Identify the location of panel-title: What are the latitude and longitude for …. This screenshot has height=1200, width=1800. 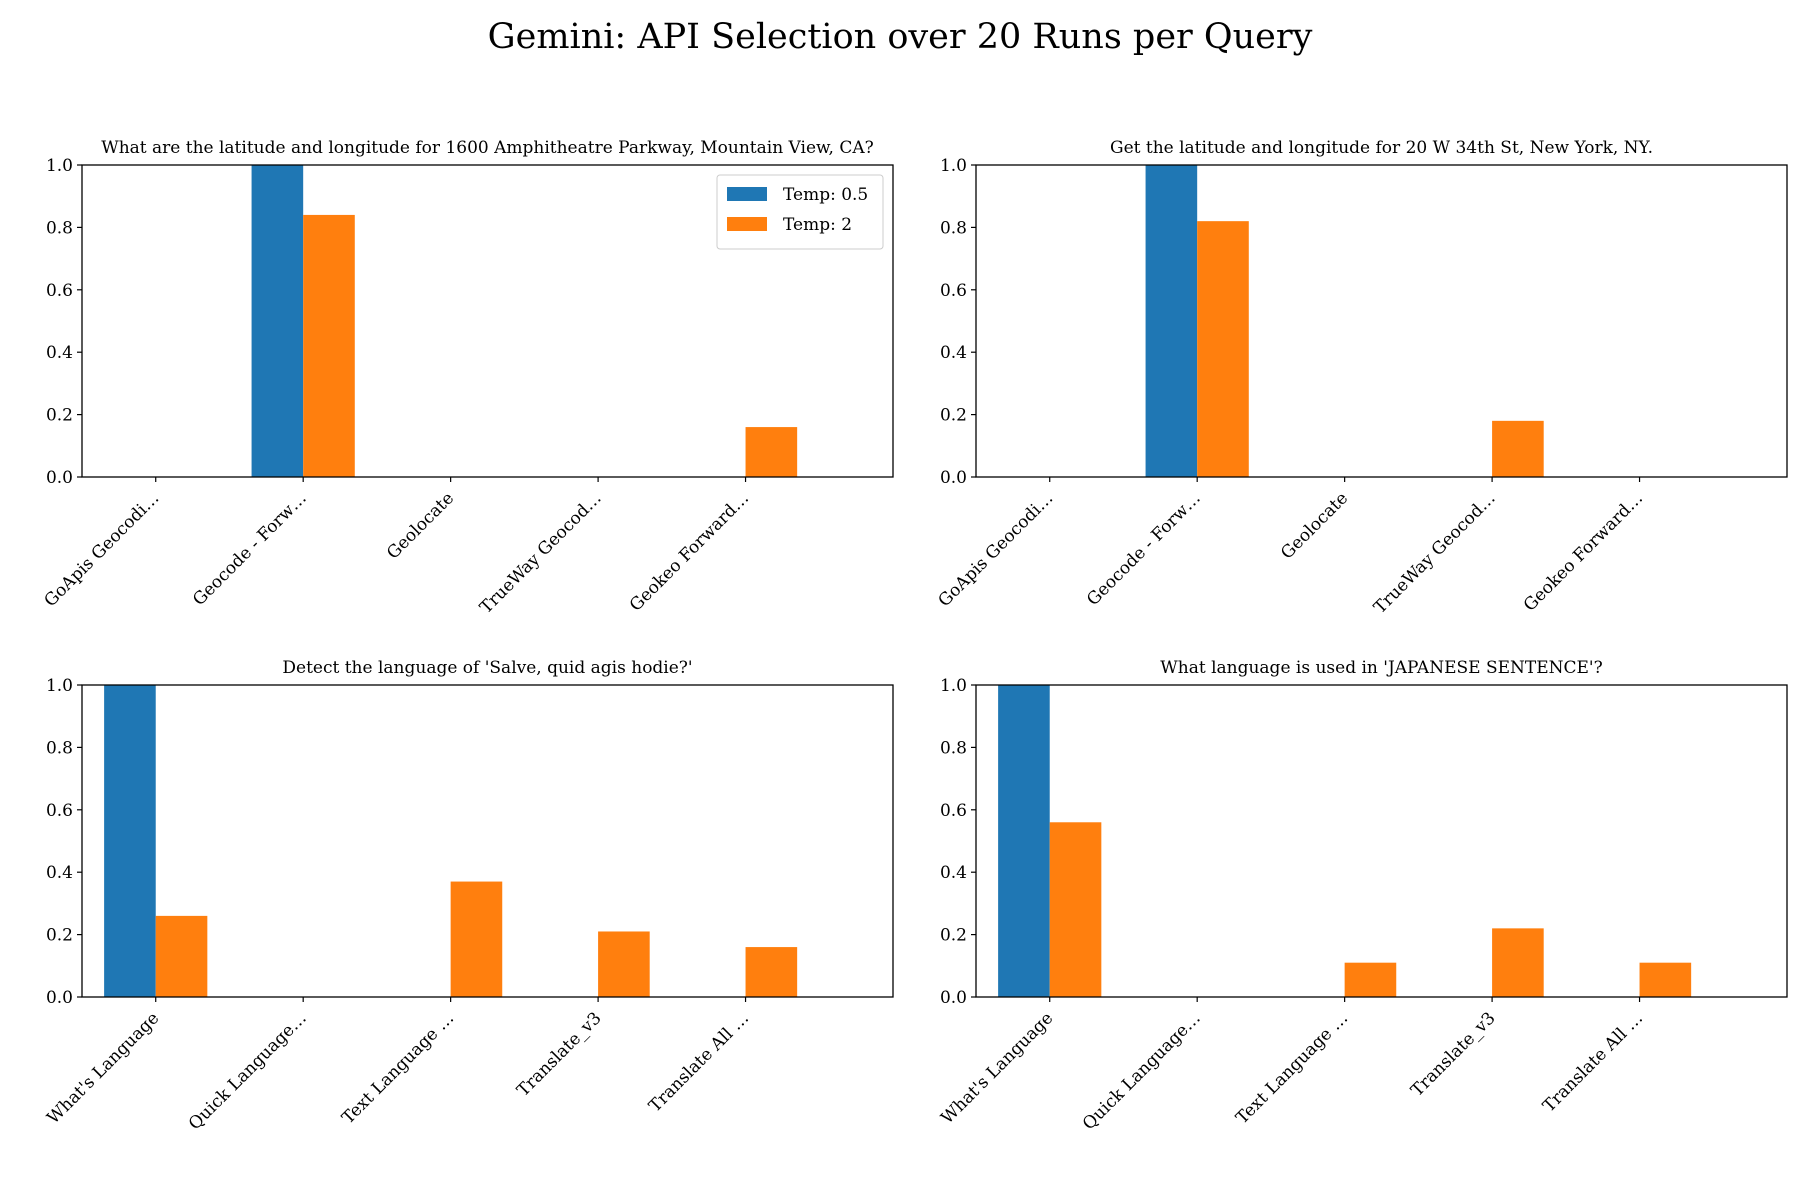
(487, 148).